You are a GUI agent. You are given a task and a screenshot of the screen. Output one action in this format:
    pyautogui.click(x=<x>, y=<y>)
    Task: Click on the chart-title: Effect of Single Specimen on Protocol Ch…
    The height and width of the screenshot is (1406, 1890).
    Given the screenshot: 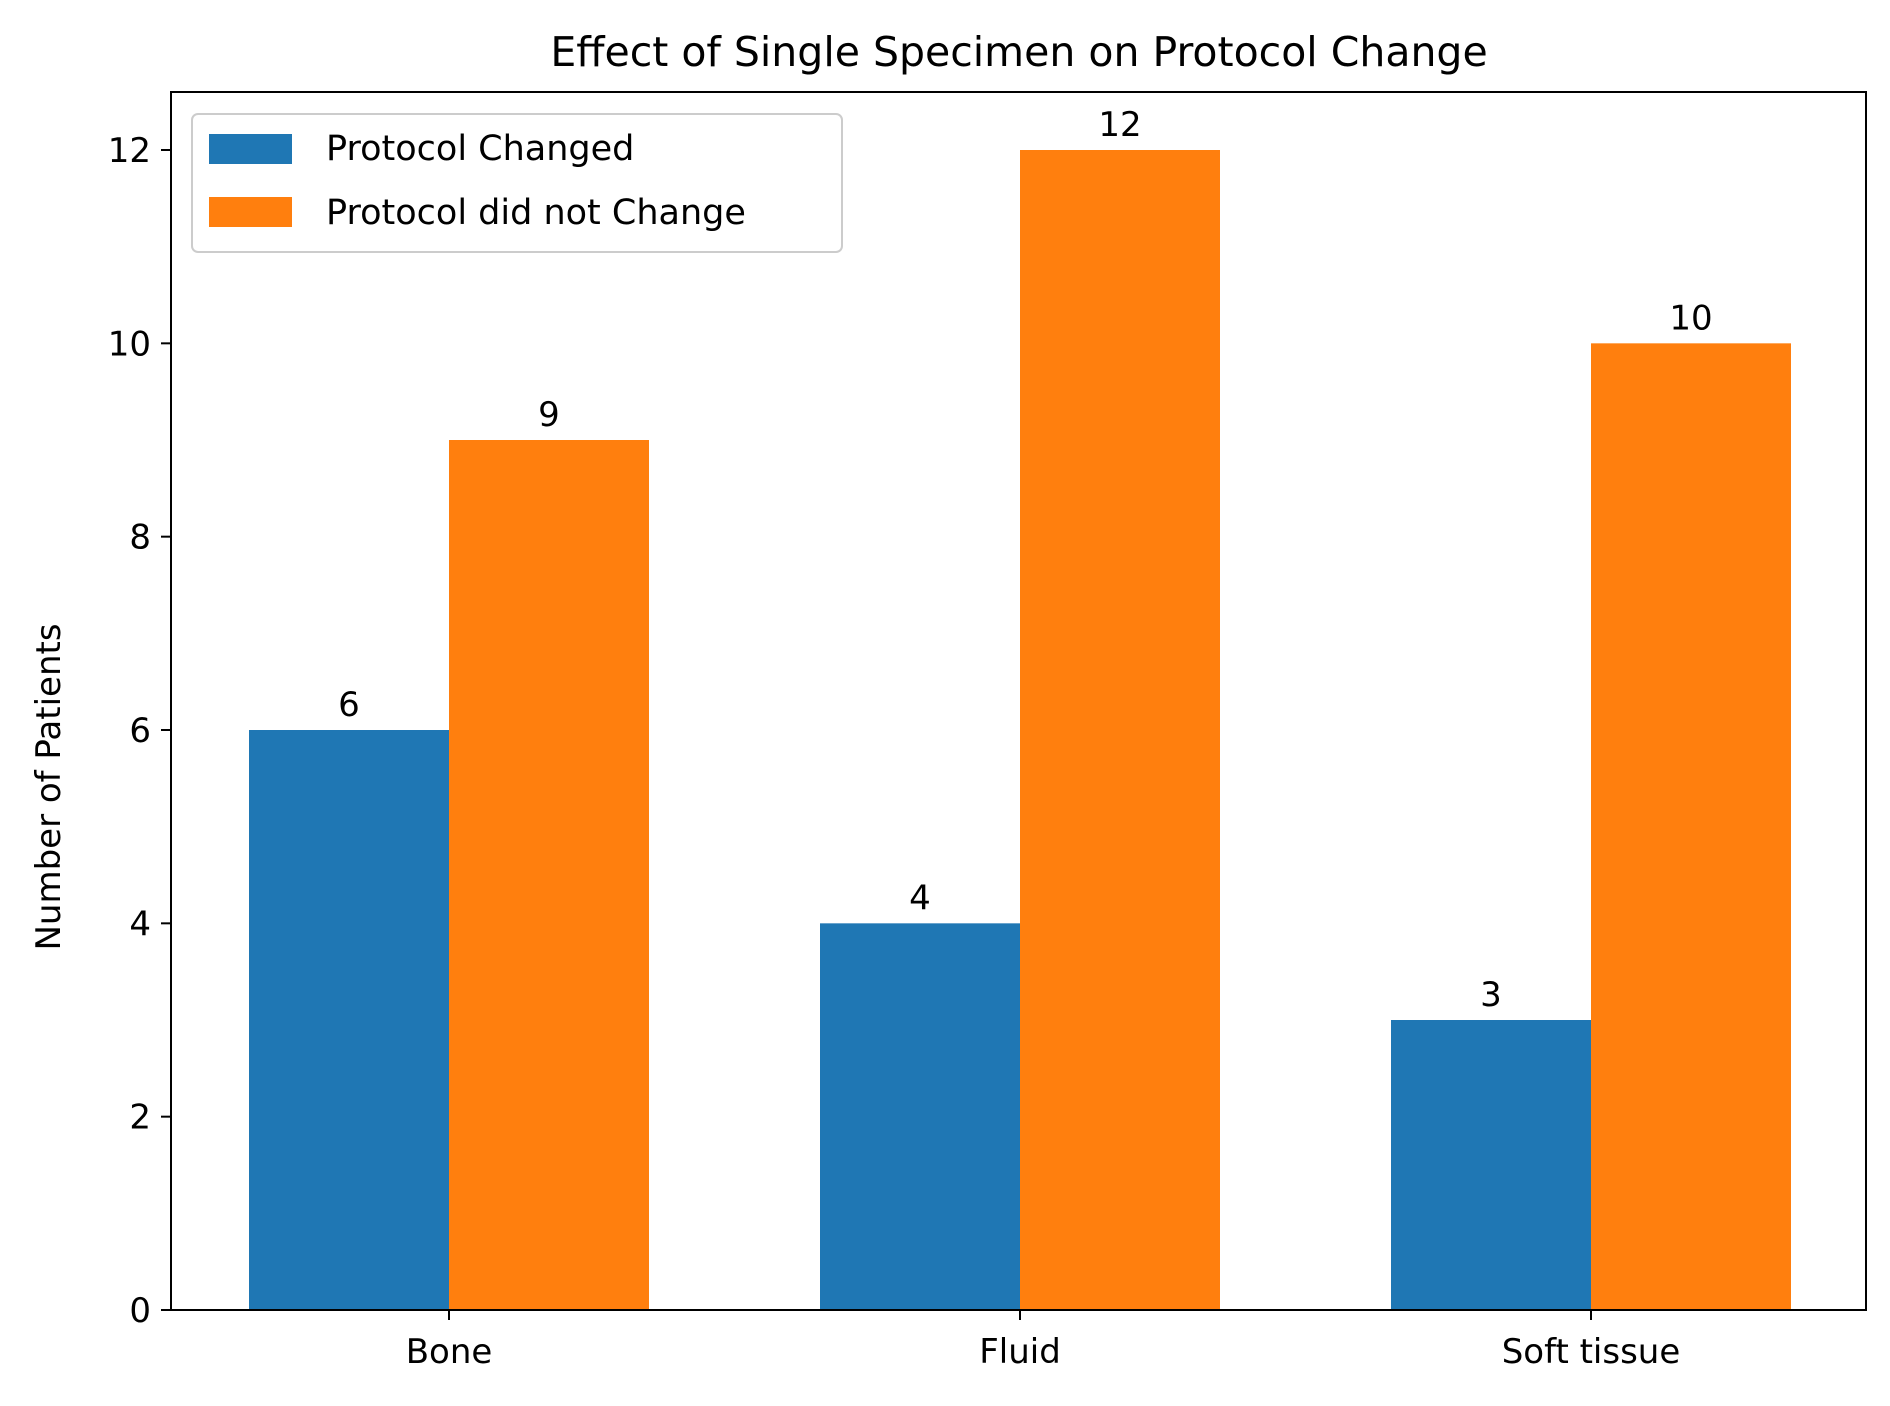 What is the action you would take?
    pyautogui.click(x=1018, y=52)
    